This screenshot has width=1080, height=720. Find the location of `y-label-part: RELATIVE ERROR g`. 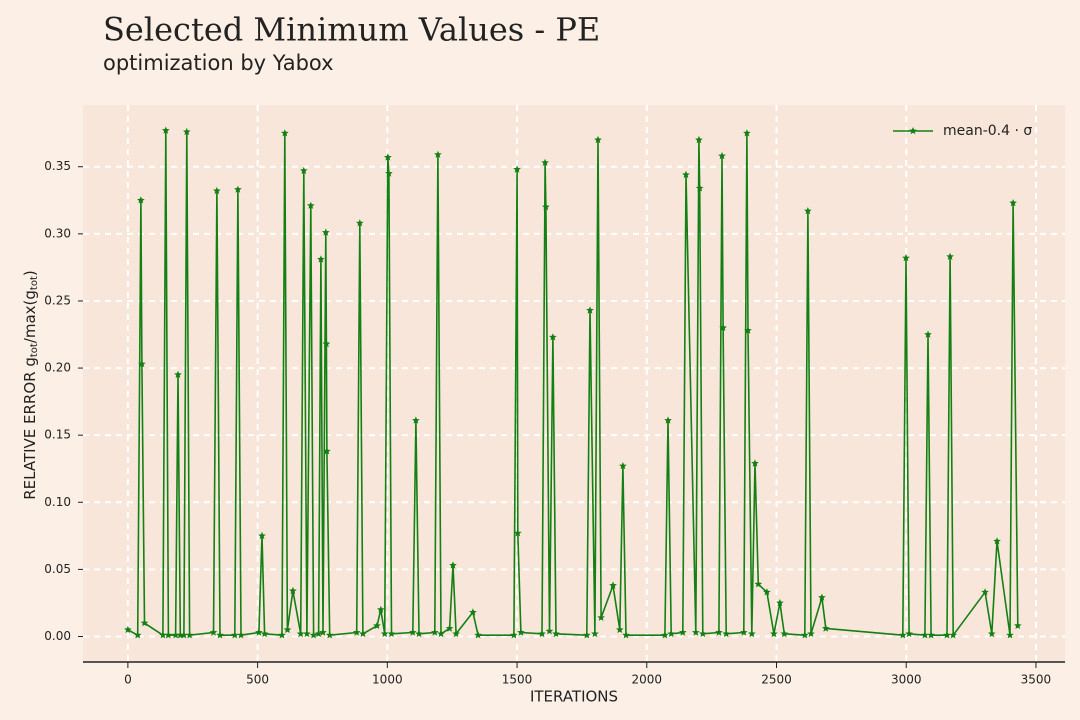

y-label-part: RELATIVE ERROR g is located at coordinates (30, 428).